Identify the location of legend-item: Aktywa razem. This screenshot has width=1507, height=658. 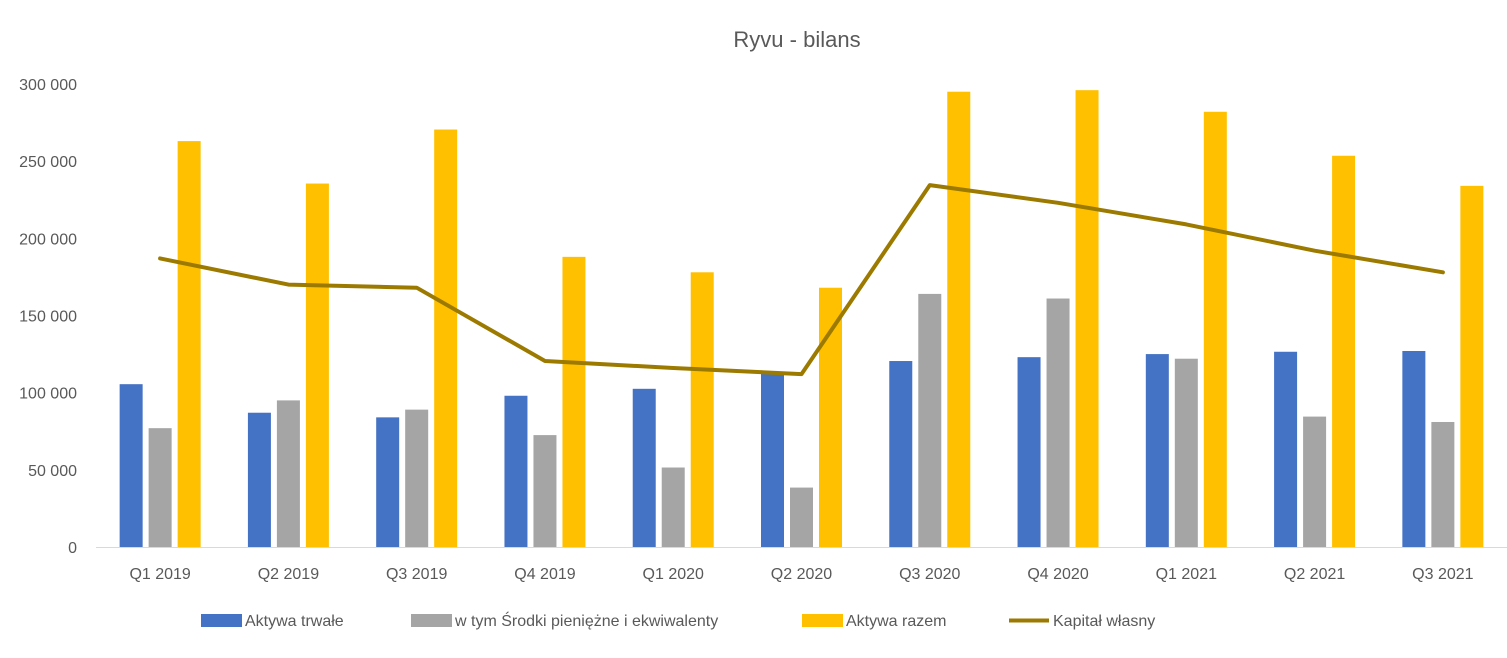
(874, 621).